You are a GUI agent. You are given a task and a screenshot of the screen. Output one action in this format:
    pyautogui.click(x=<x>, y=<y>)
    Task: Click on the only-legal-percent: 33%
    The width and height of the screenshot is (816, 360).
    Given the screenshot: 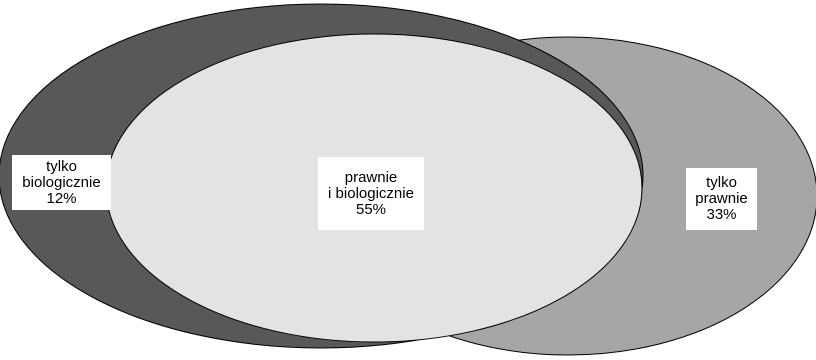 What is the action you would take?
    pyautogui.click(x=721, y=214)
    